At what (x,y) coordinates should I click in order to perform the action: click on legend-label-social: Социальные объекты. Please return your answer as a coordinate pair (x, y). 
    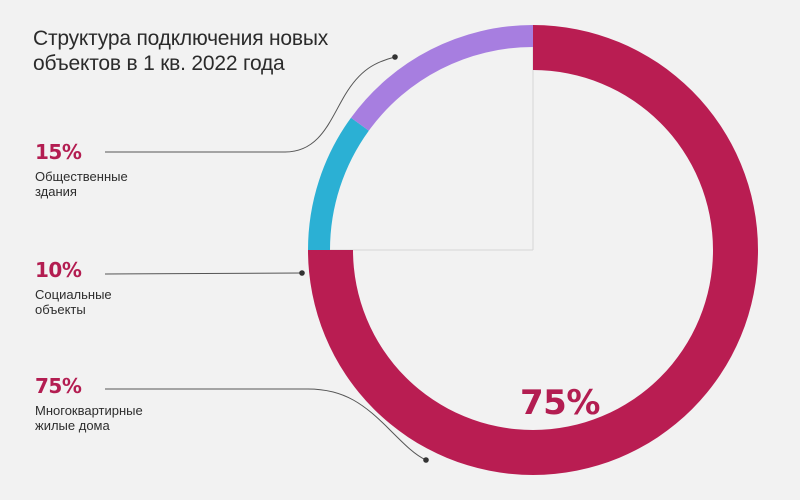
    Looking at the image, I should click on (73, 302).